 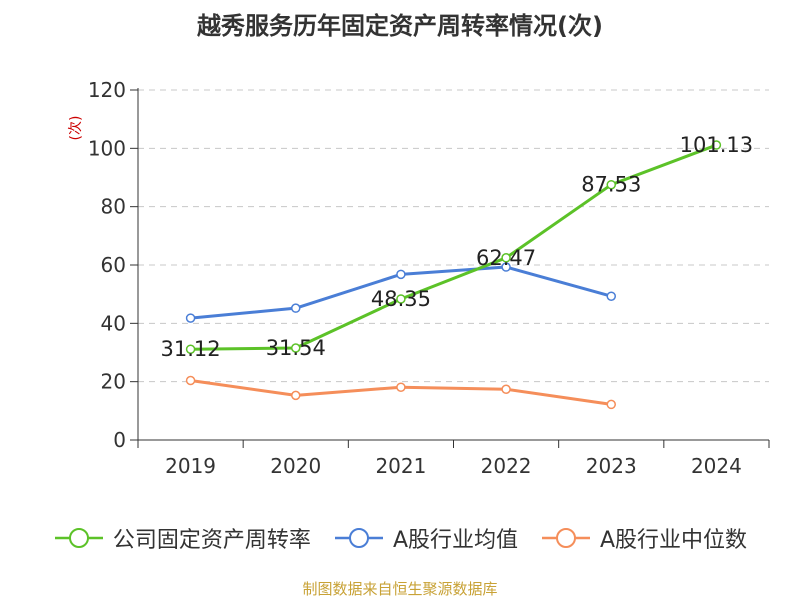 I want to click on legend-label: A股行业中位数, so click(x=674, y=540).